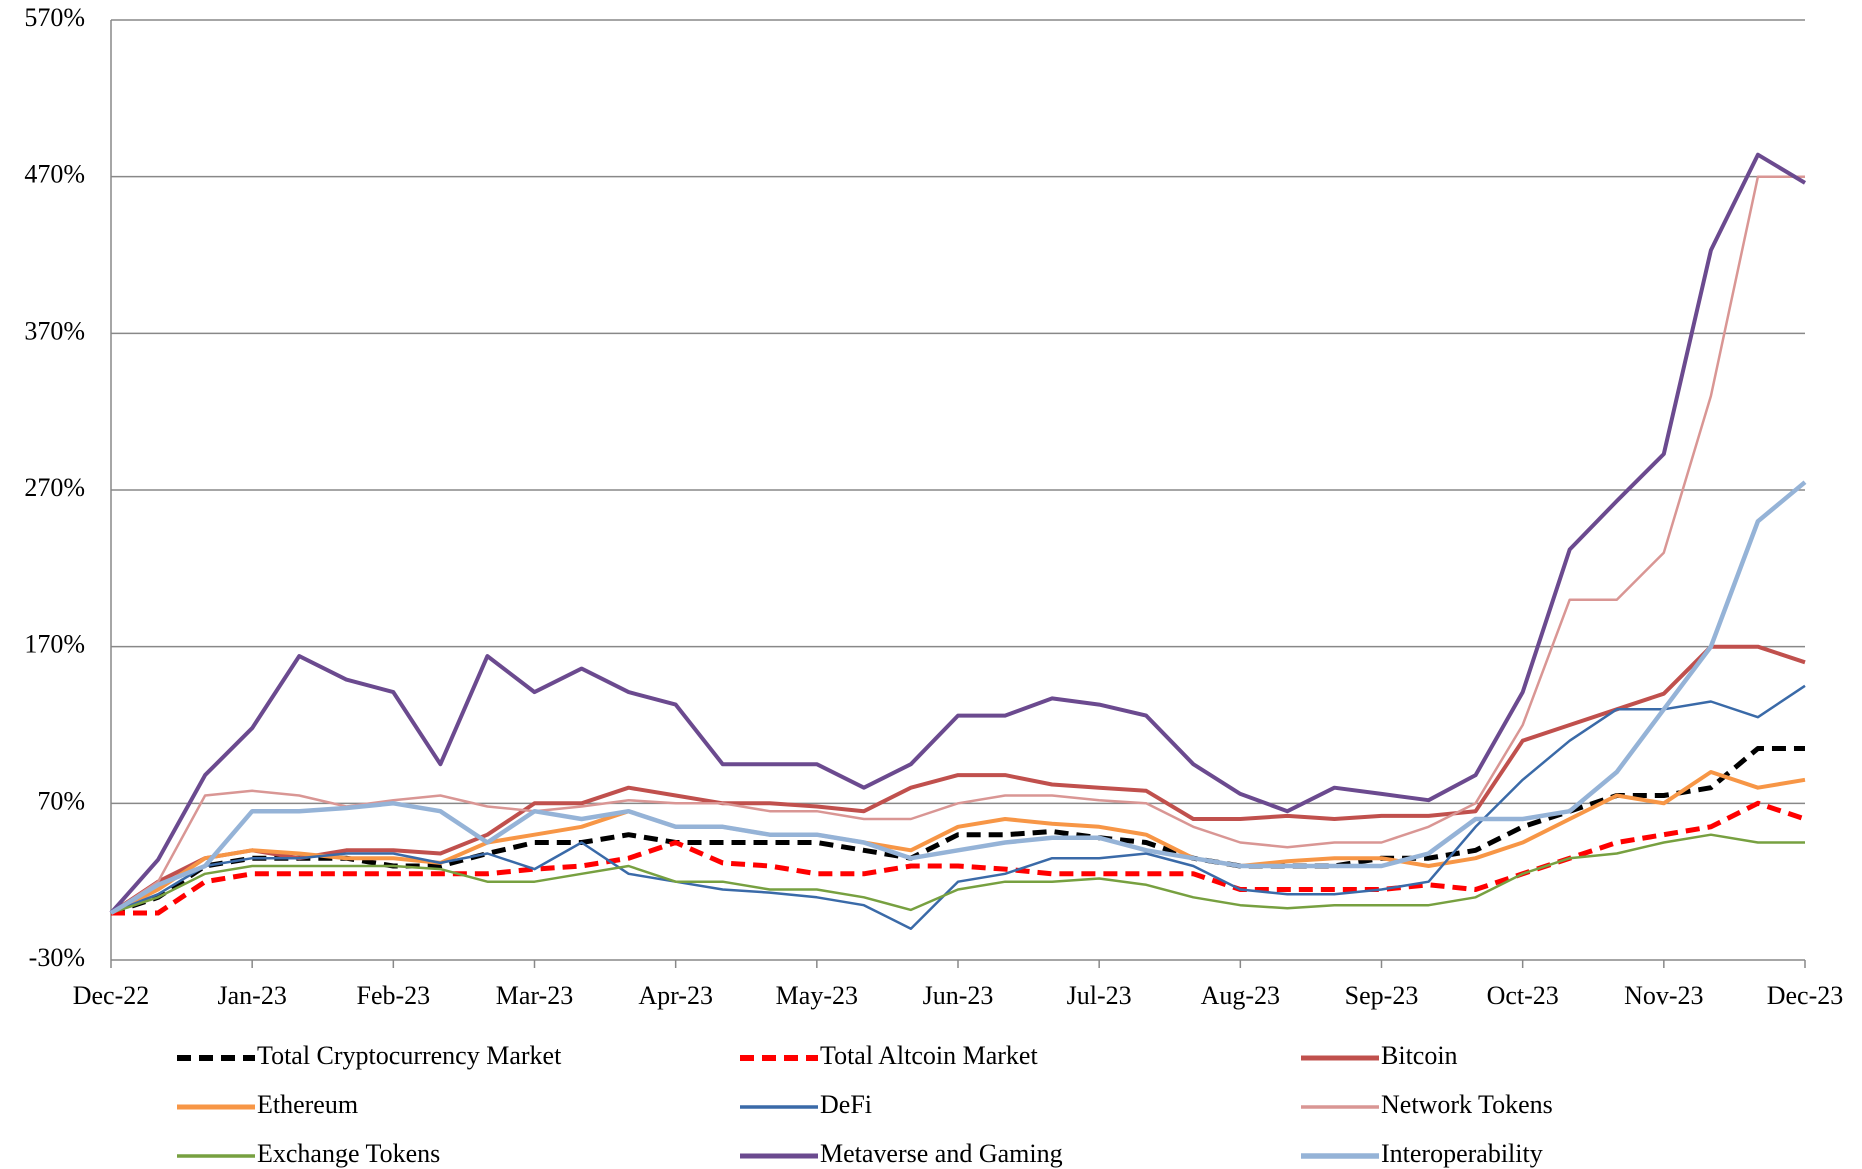 This screenshot has height=1169, width=1862. What do you see at coordinates (252, 995) in the screenshot?
I see `x-tick-label: Jan-23` at bounding box center [252, 995].